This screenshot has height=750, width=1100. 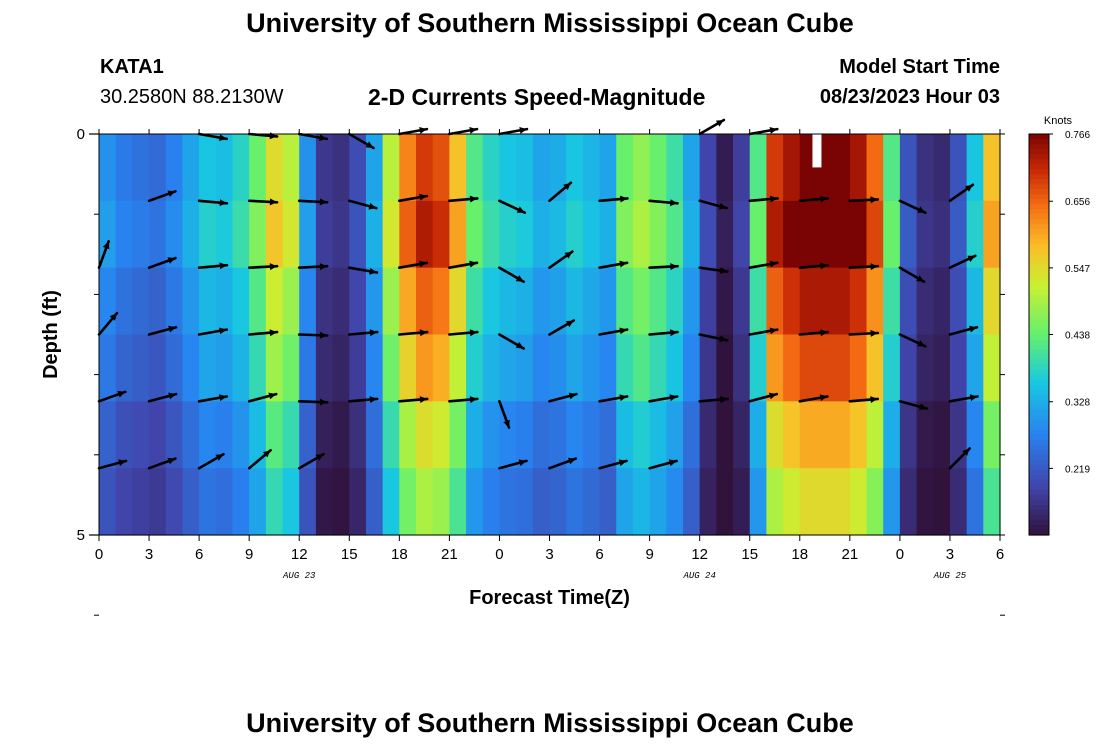 What do you see at coordinates (549, 598) in the screenshot?
I see `x-axis-label: Forecast Time(Z)` at bounding box center [549, 598].